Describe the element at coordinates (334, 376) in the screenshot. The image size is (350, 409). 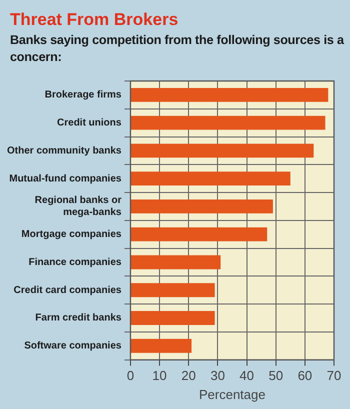
I see `x-tick-label: 70` at that location.